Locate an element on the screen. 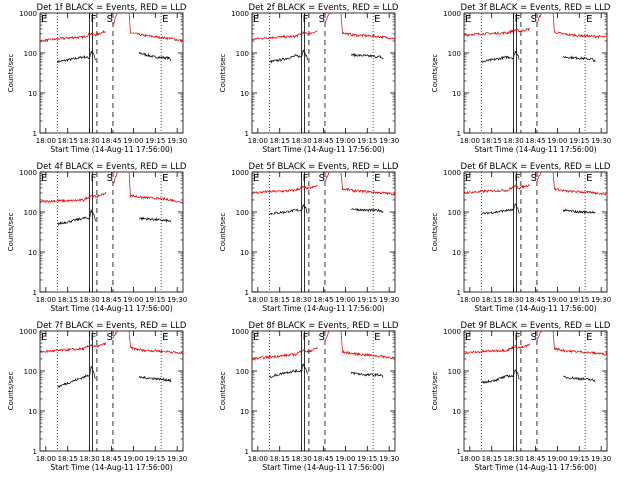 The image size is (640, 484). panel-title: Det 7f BLACK = Events, RED = LLD is located at coordinates (112, 326).